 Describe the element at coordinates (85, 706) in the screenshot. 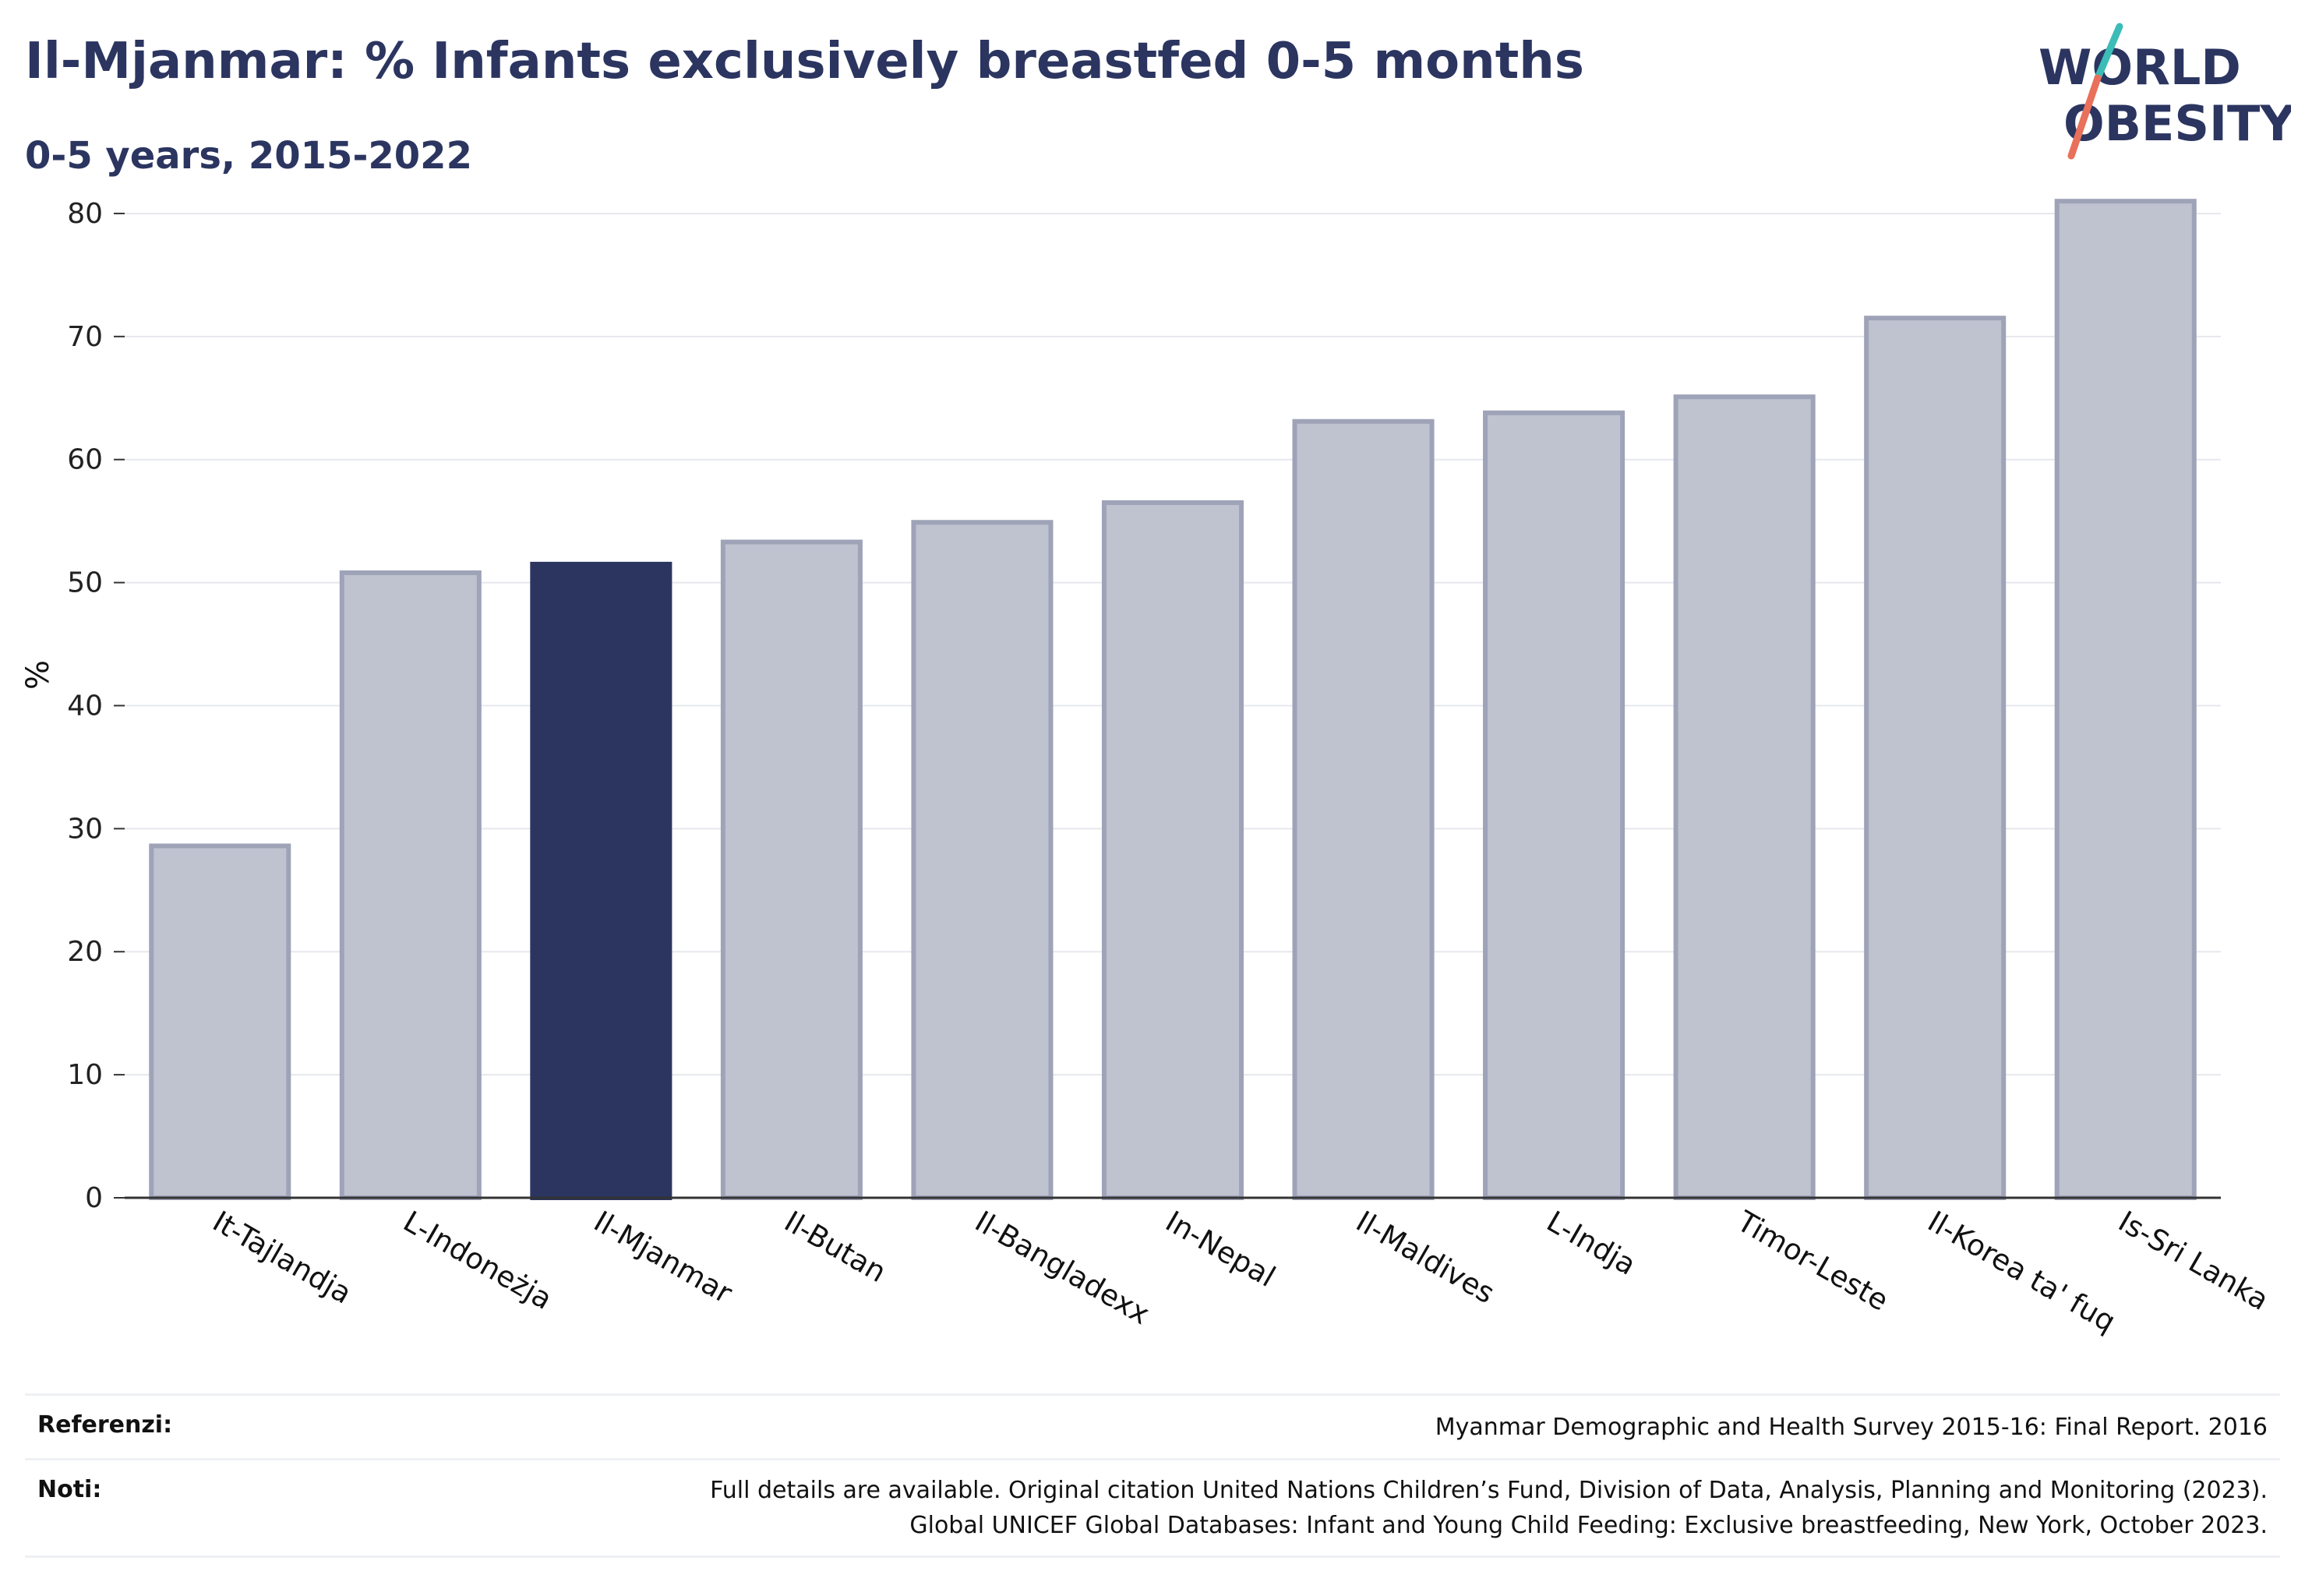

I see `y-tick-label: 40` at that location.